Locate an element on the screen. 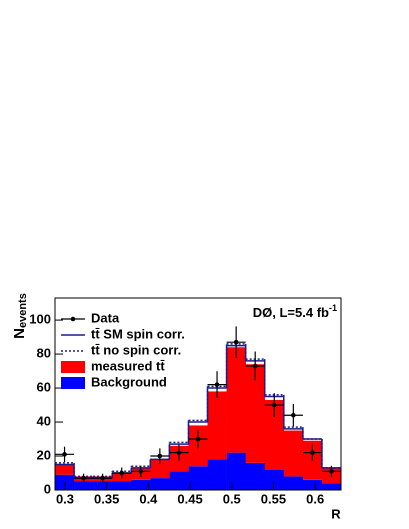 Image resolution: width=409 pixels, height=529 pixels. x-tick-label: 0.4 is located at coordinates (148, 498).